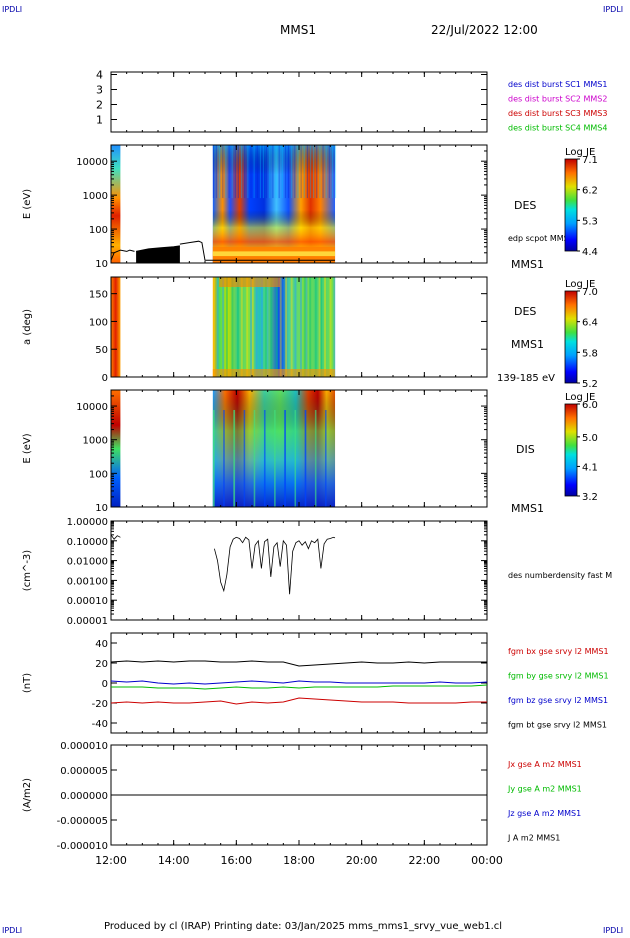 The image size is (630, 938). What do you see at coordinates (487, 860) in the screenshot?
I see `time-tick-label: 00:00` at bounding box center [487, 860].